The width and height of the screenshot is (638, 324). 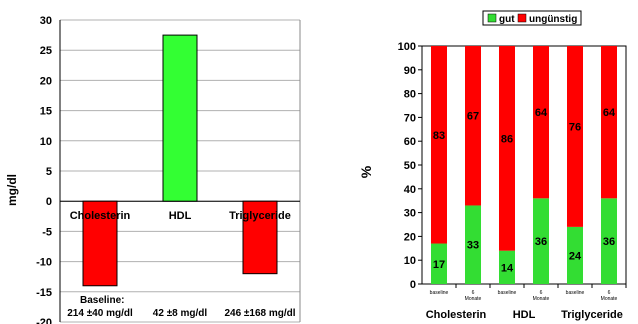 I want to click on baseline-title: Baseline:, so click(x=102, y=300).